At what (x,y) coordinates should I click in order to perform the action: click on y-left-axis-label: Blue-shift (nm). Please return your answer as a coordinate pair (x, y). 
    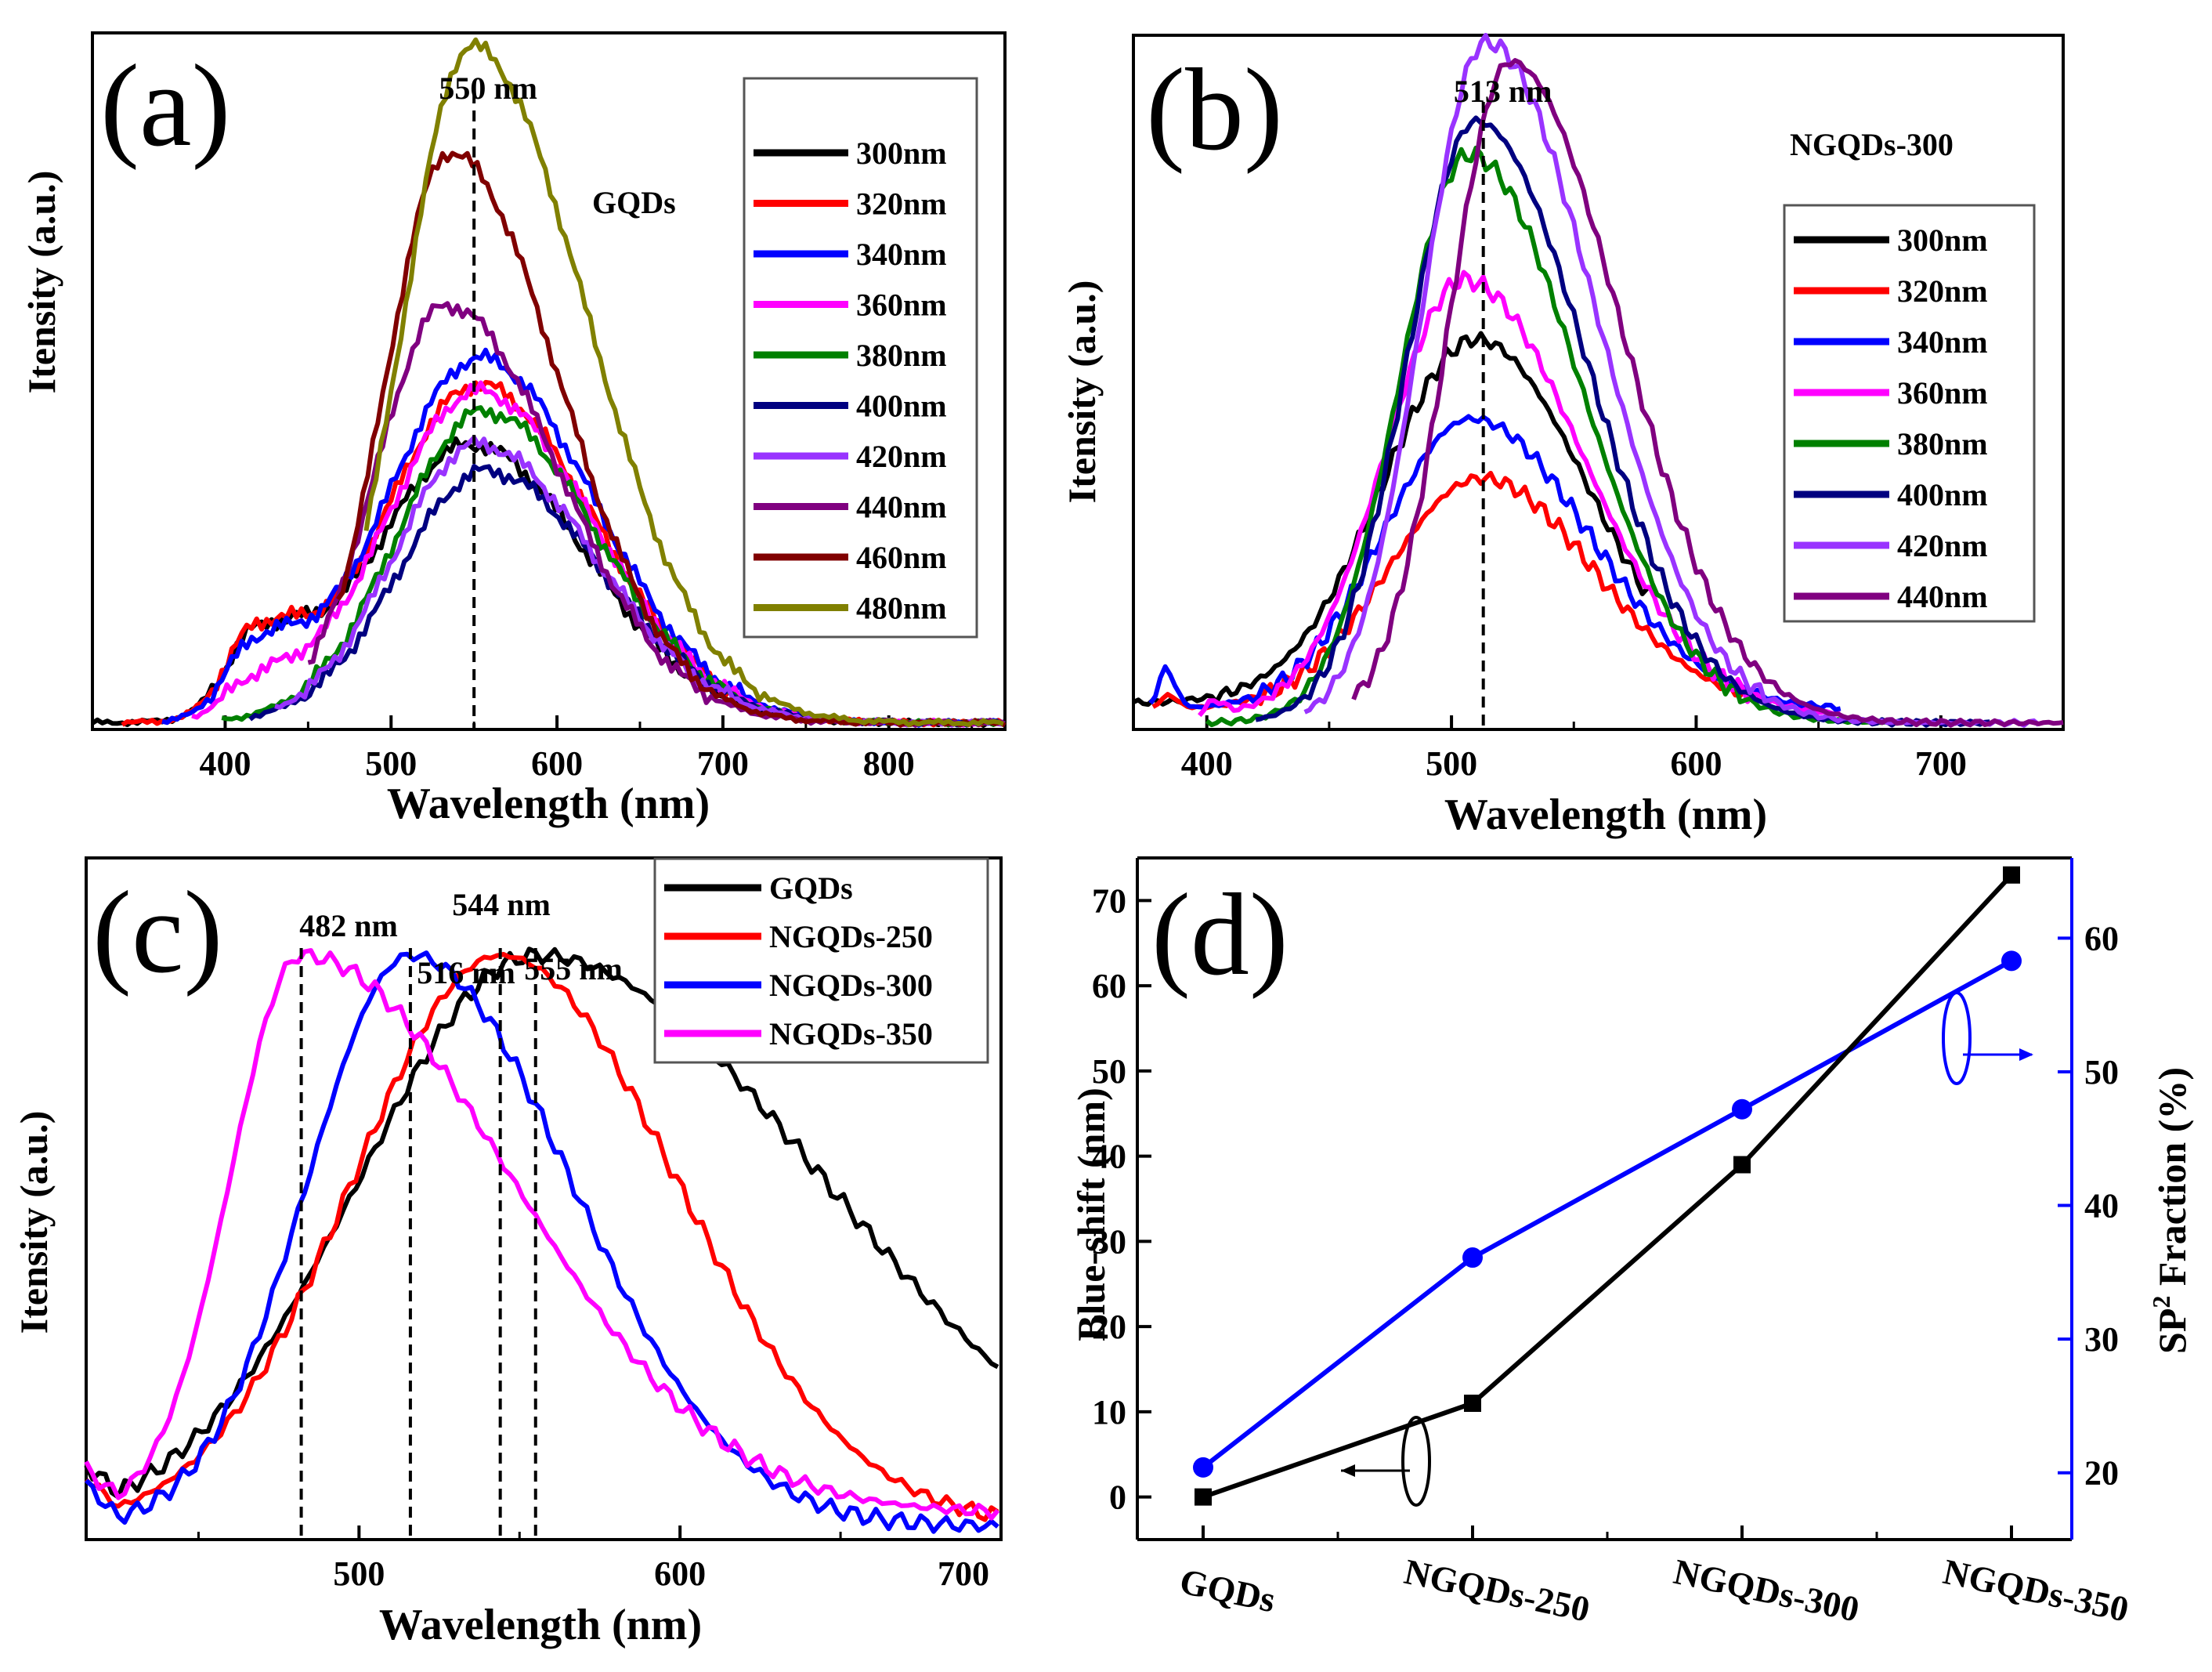
    Looking at the image, I should click on (1091, 1214).